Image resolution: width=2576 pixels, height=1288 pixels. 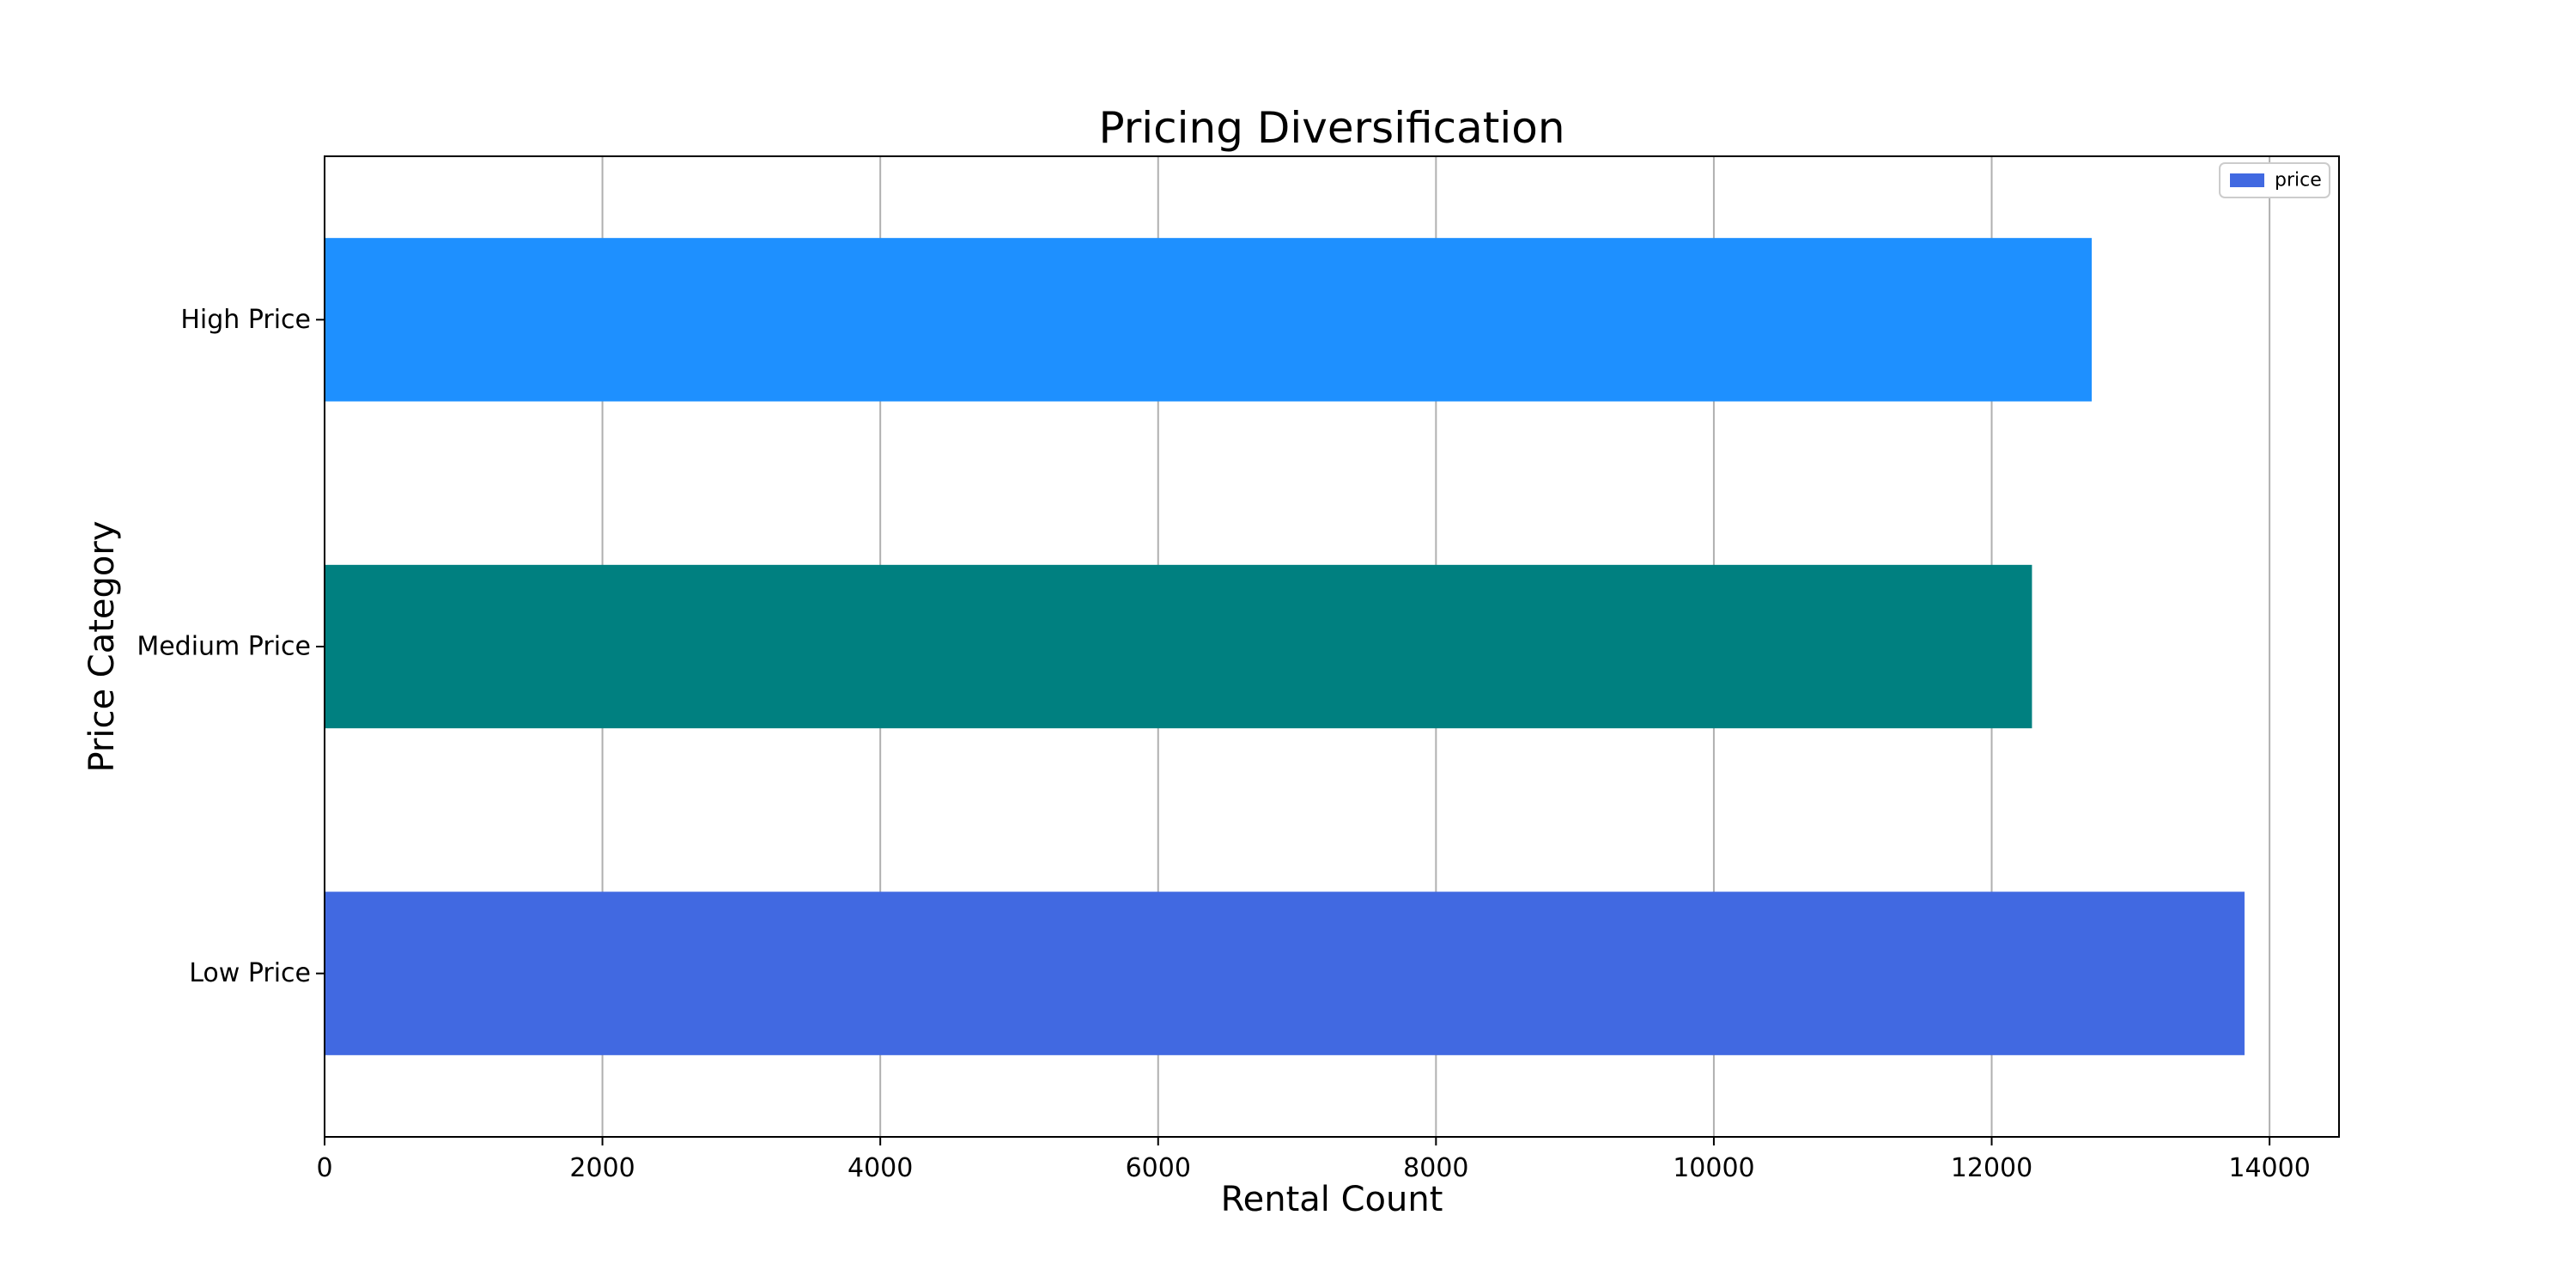 What do you see at coordinates (2247, 180) in the screenshot?
I see `legend-swatch` at bounding box center [2247, 180].